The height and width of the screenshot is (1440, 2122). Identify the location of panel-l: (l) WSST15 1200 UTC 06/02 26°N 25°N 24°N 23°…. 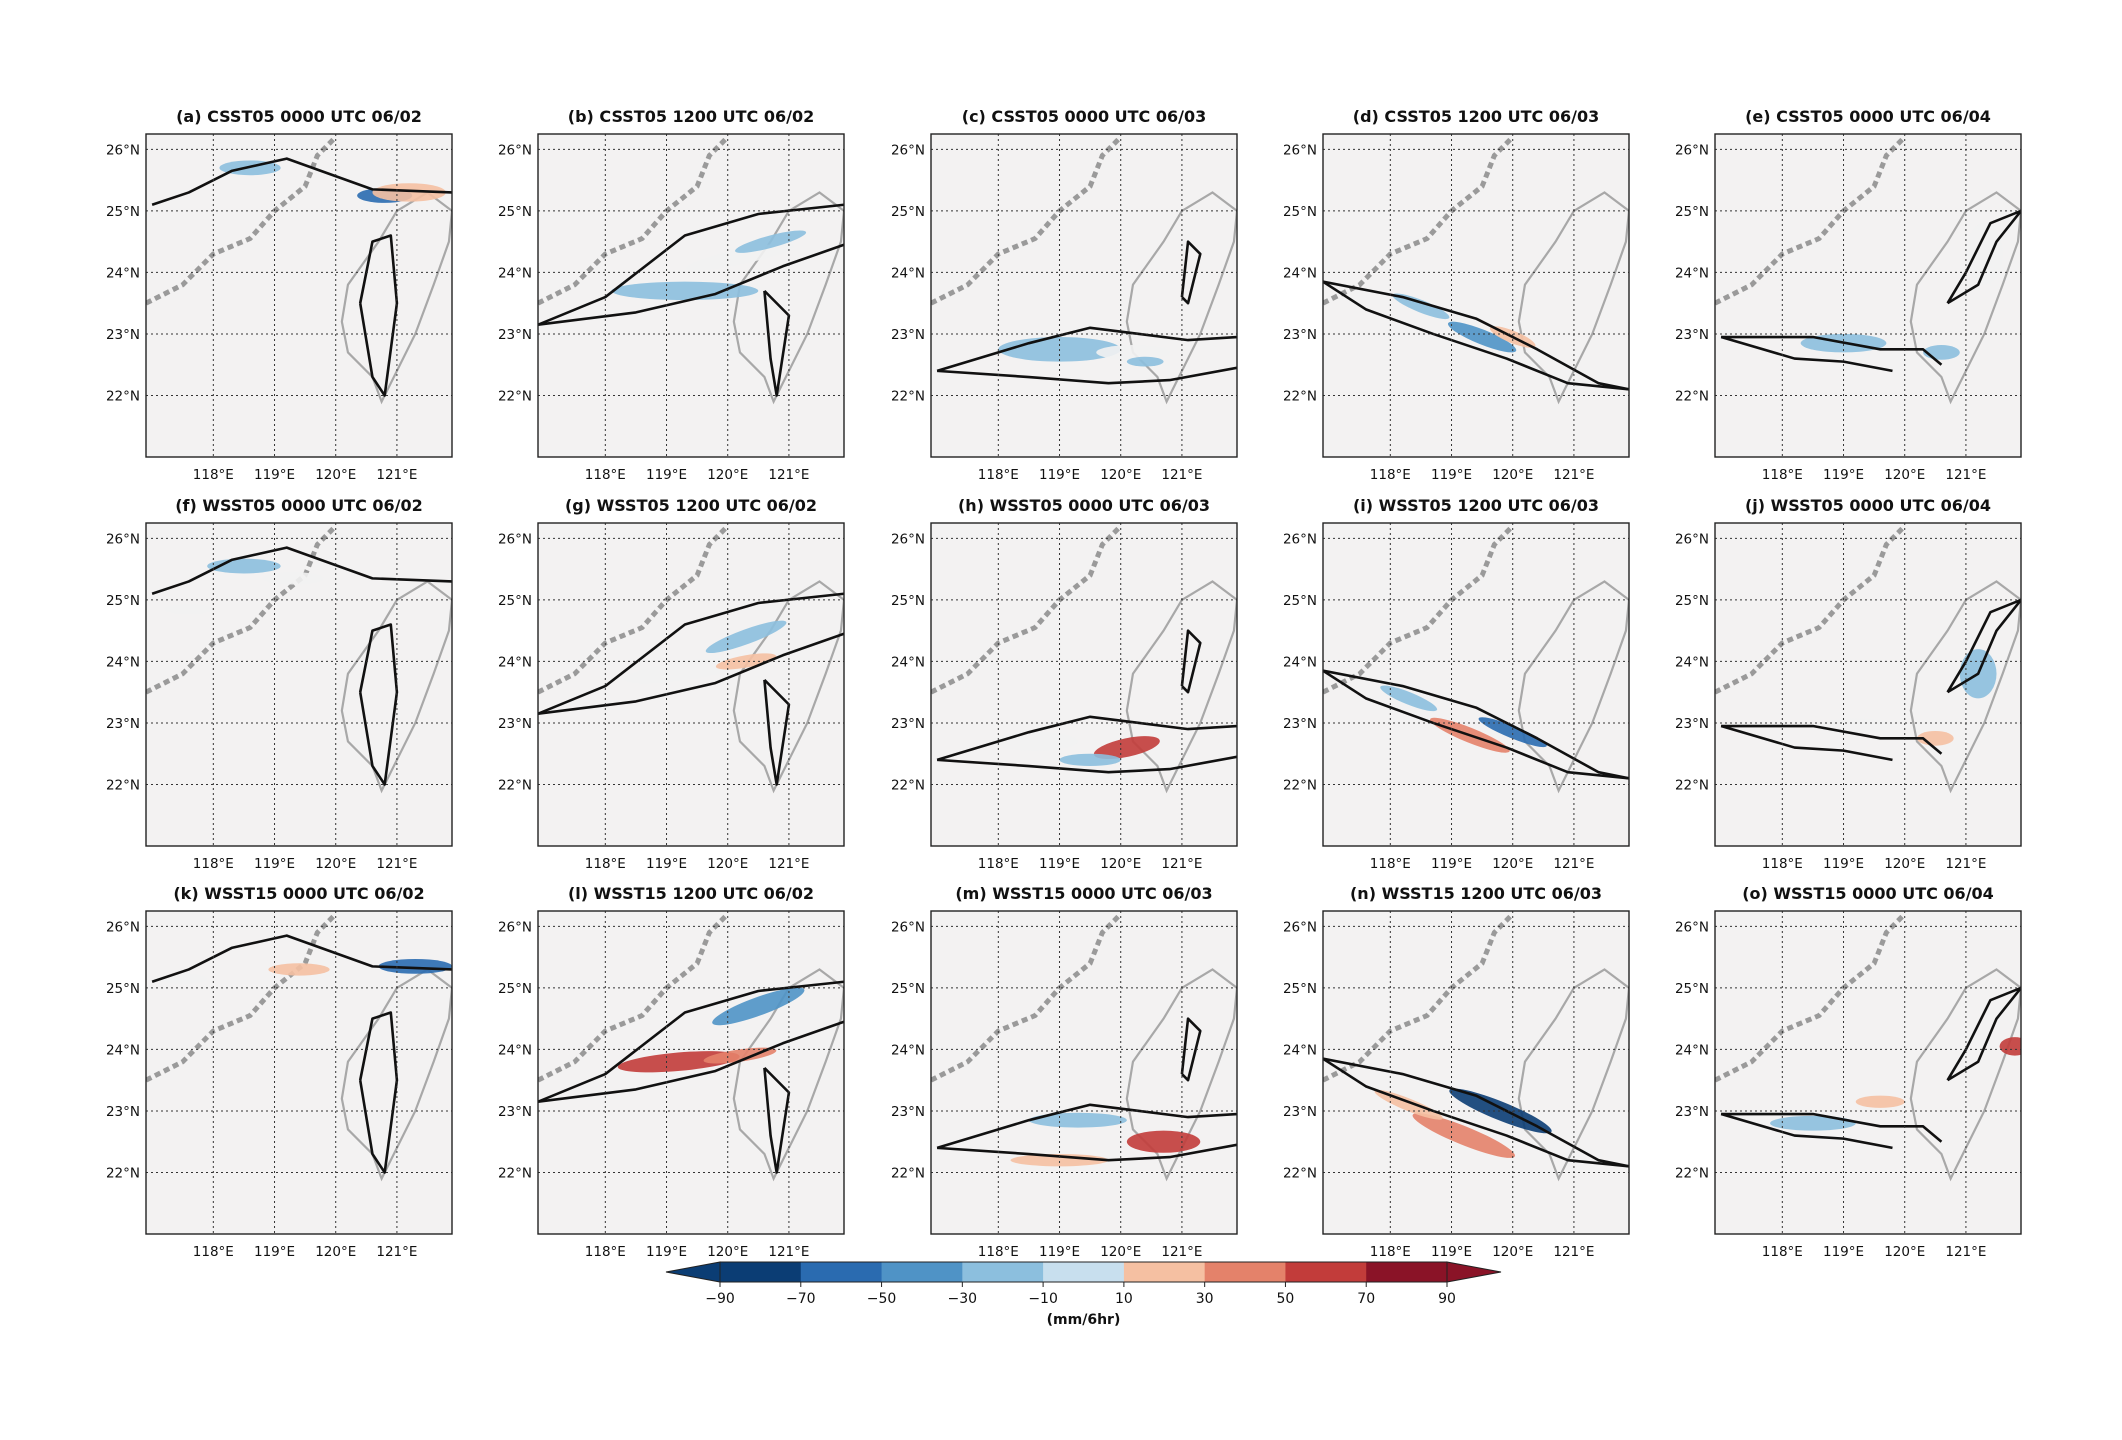
(671, 1072).